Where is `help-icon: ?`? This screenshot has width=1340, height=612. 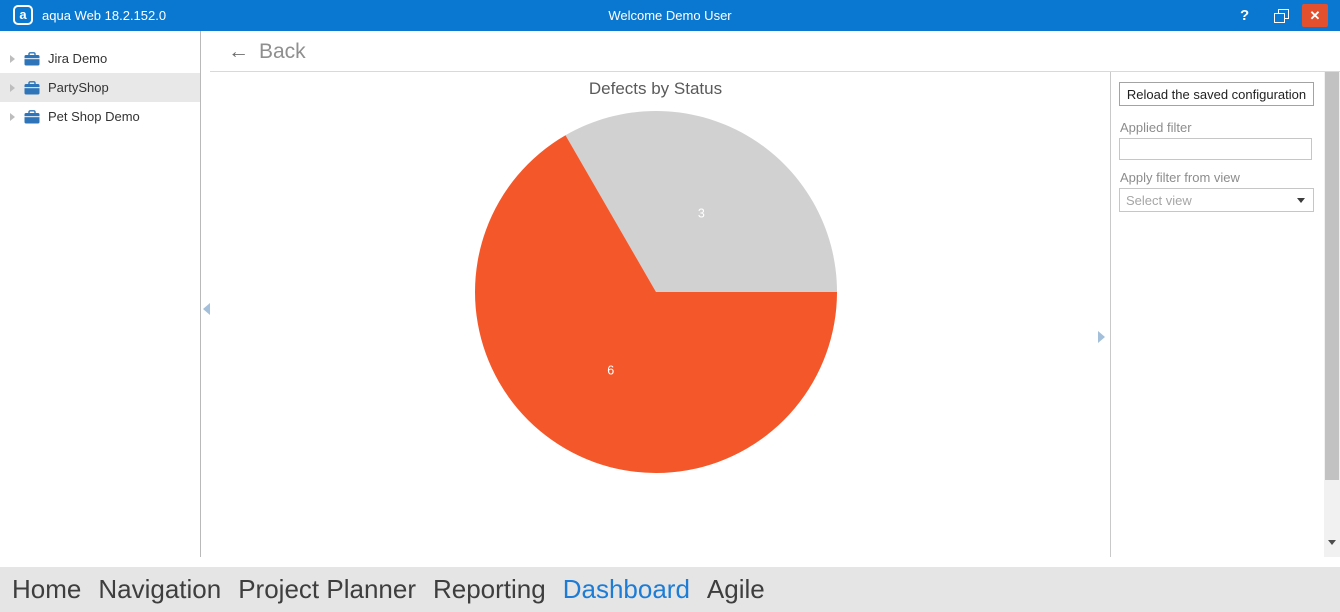 help-icon: ? is located at coordinates (1245, 15).